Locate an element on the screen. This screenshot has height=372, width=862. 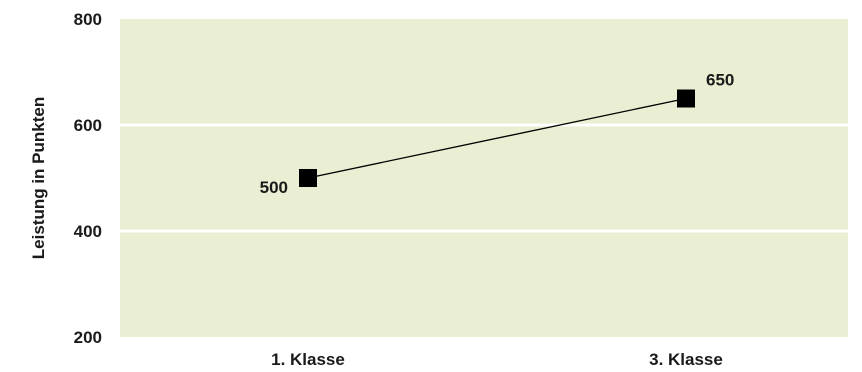
x-axis-categories: 1. Klasse 3. Klasse is located at coordinates (497, 359).